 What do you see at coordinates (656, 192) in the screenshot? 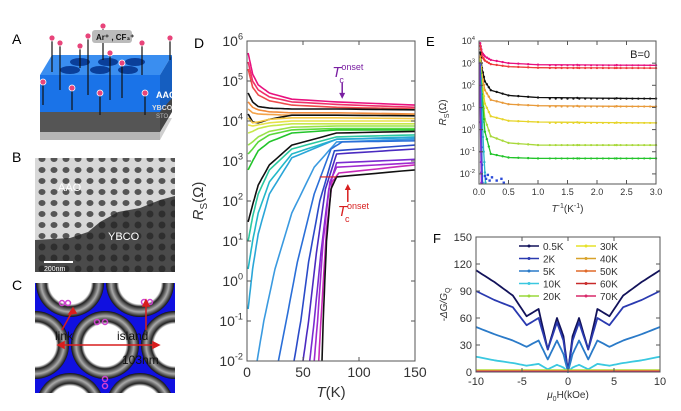
I see `x-tick-label: 3.0` at bounding box center [656, 192].